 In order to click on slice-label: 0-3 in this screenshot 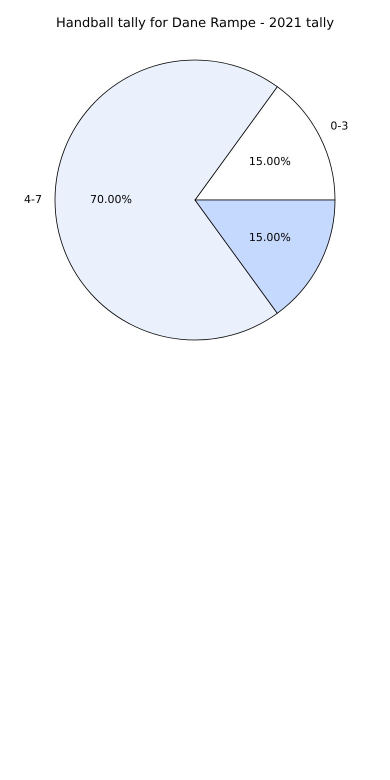, I will do `click(339, 125)`.